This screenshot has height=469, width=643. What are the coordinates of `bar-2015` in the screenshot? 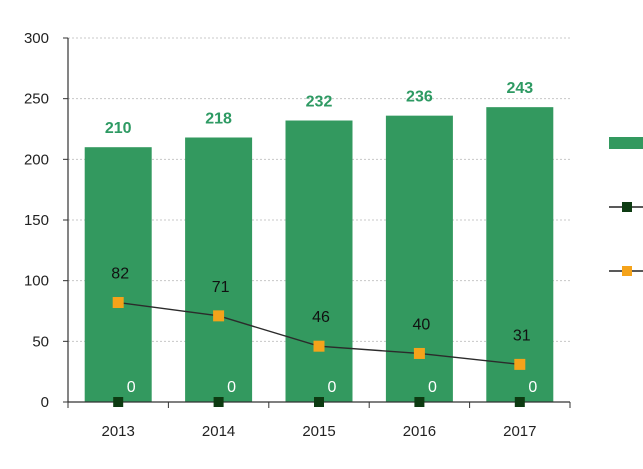 It's located at (319, 261).